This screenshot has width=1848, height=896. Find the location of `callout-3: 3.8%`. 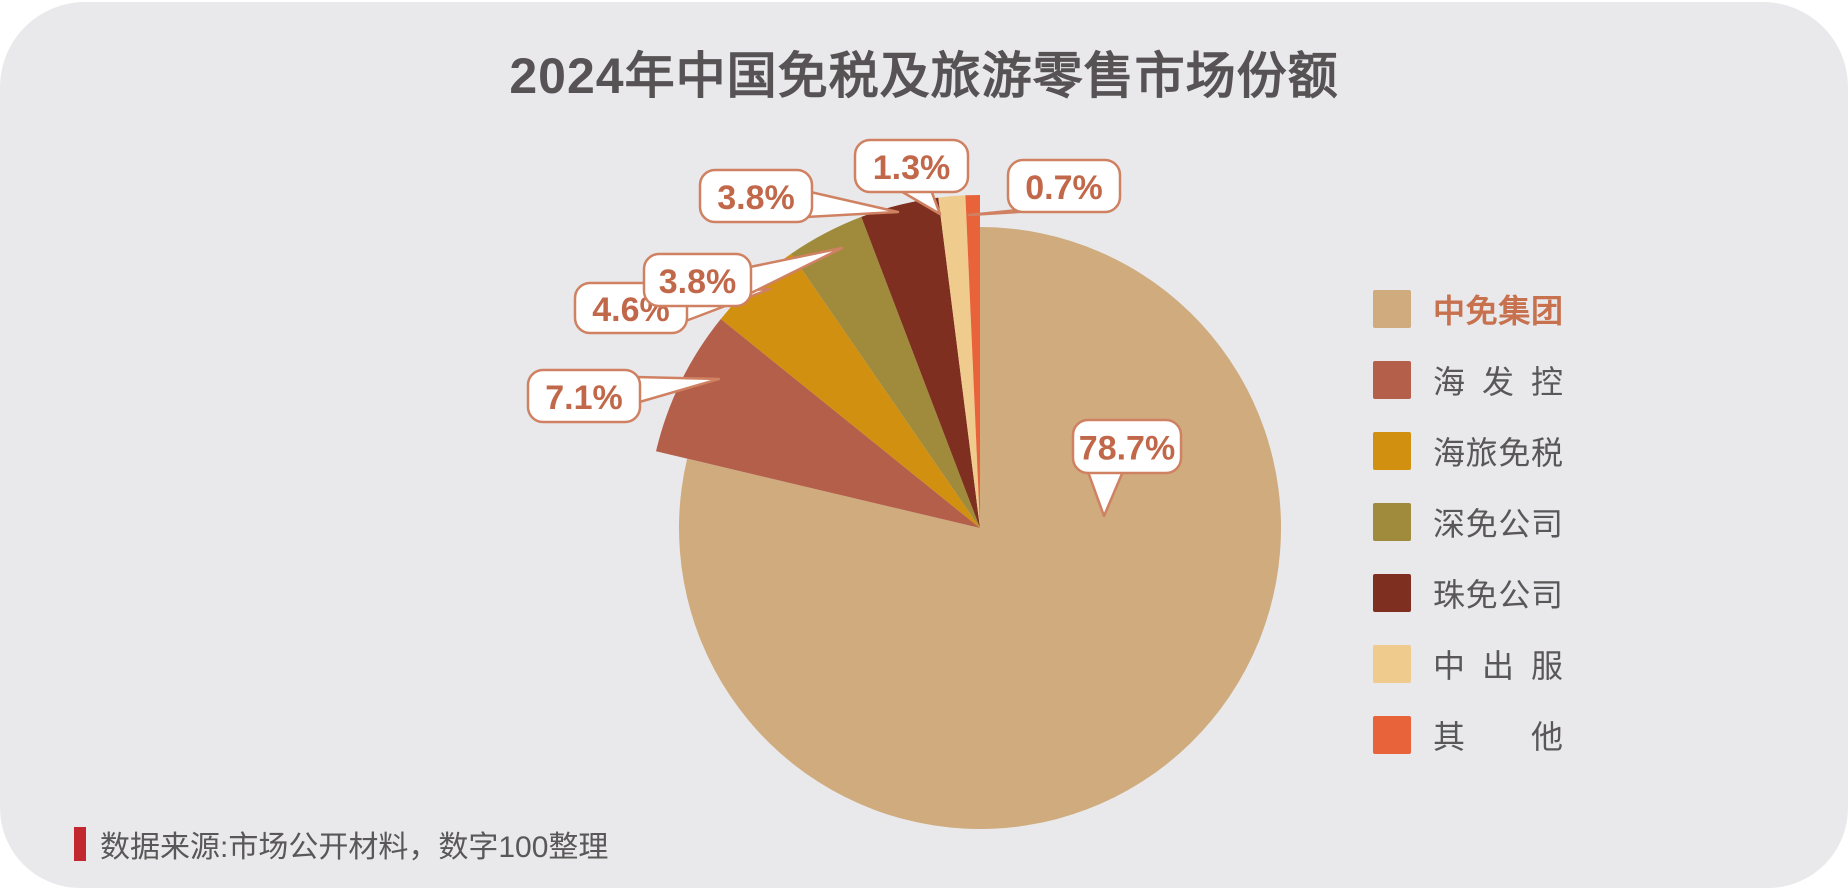

callout-3: 3.8% is located at coordinates (743, 277).